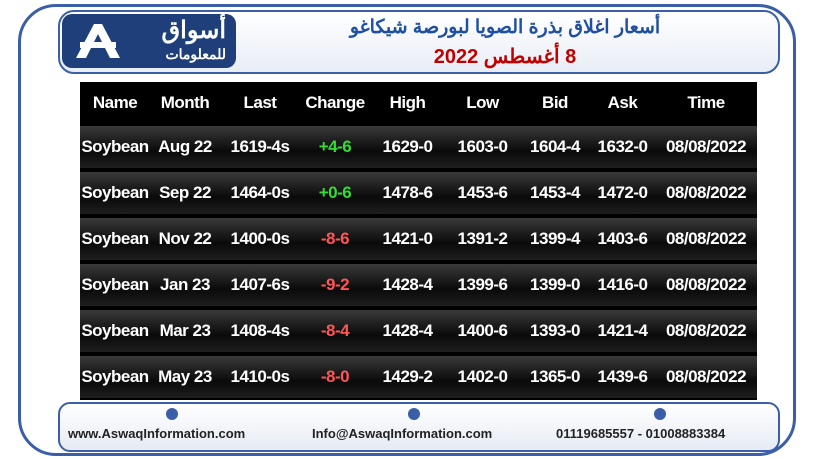  Describe the element at coordinates (622, 376) in the screenshot. I see `cell: 1439-6` at that location.